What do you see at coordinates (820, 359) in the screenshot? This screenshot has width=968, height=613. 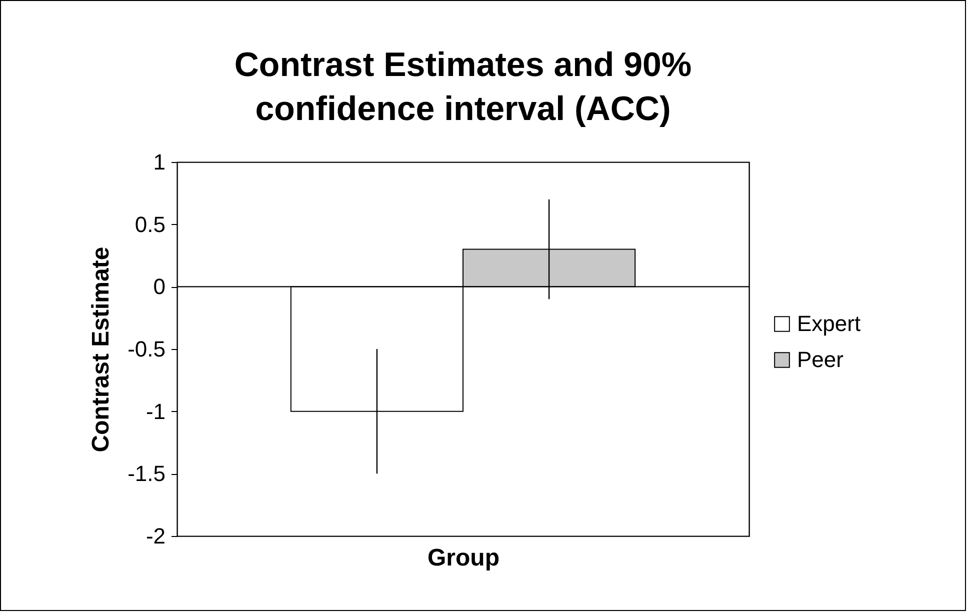 I see `legend-label: Peer` at bounding box center [820, 359].